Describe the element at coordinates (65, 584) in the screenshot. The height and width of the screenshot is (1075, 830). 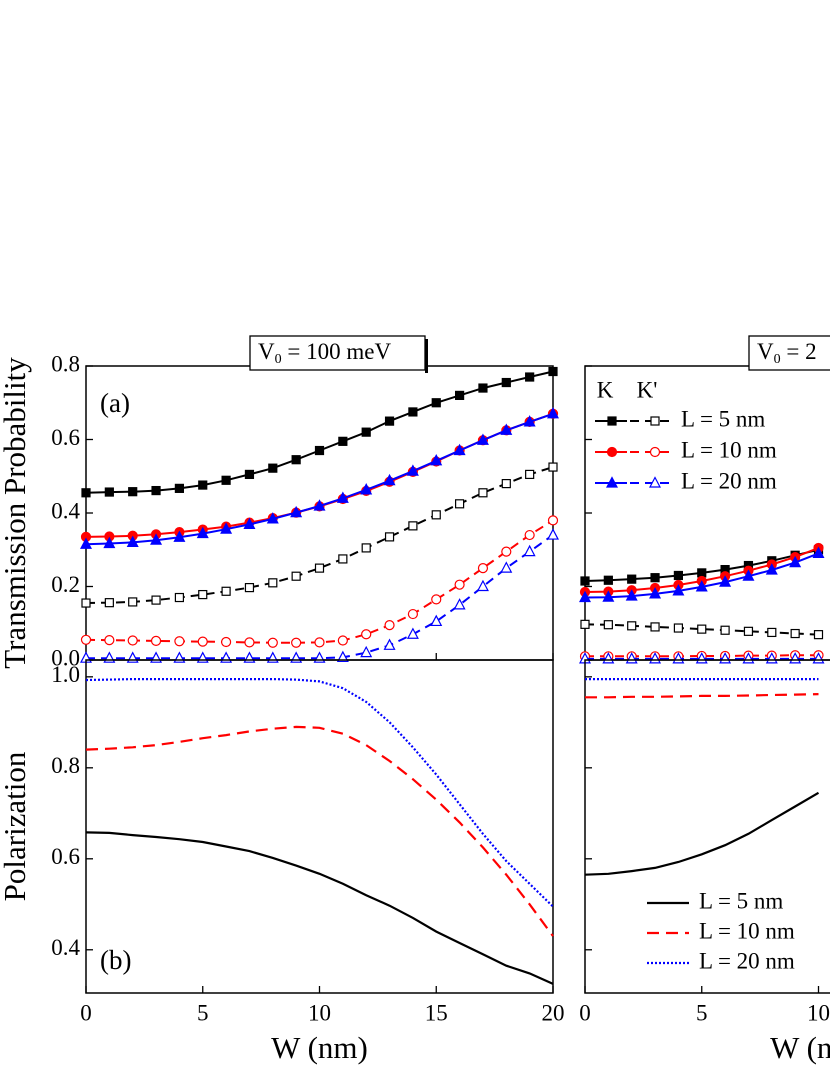
I see `y-tick-label: 0.2` at that location.